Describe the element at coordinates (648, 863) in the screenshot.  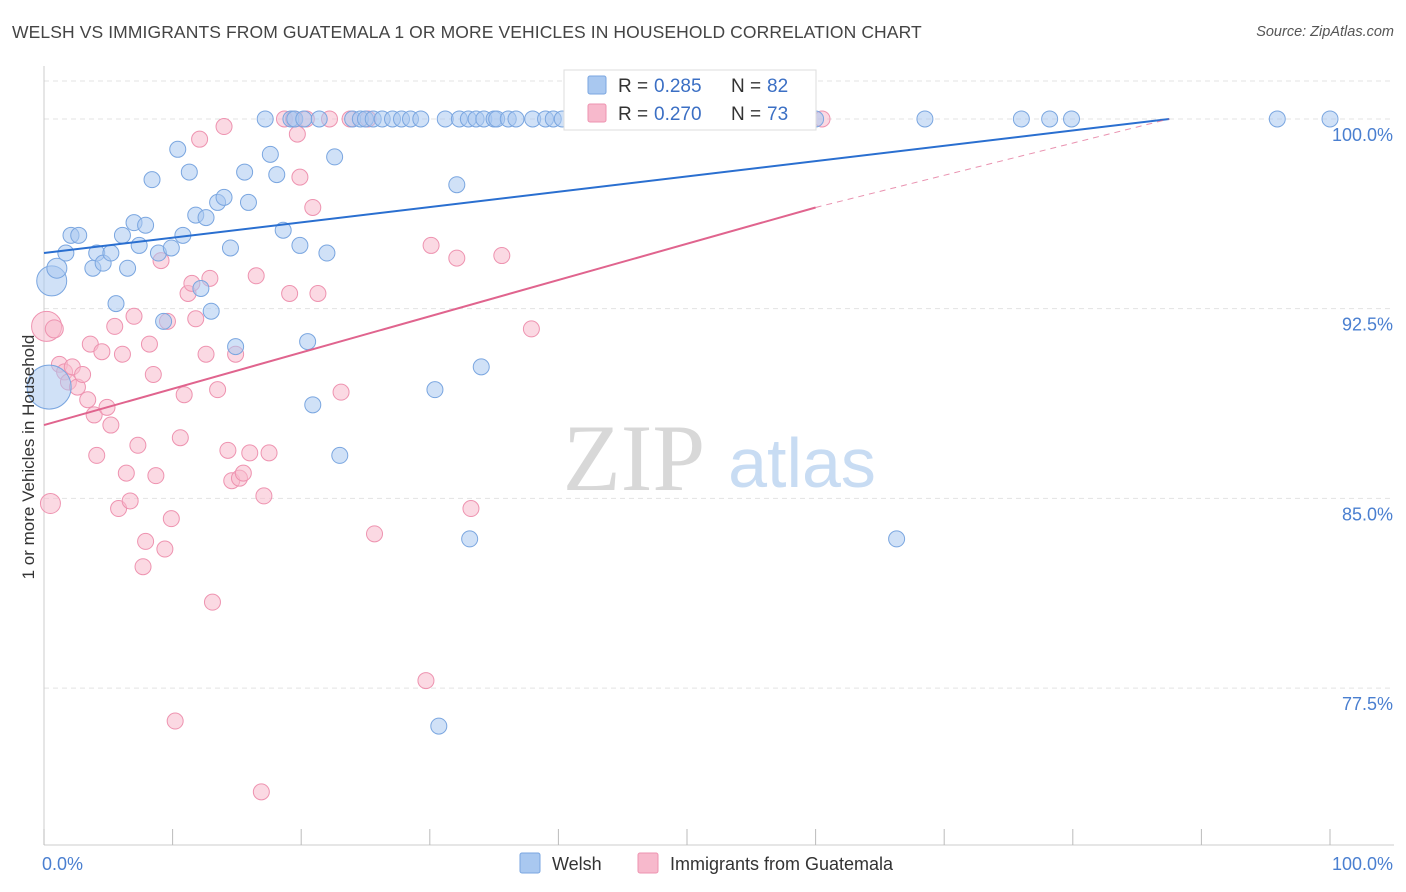
I see `guat-series-swatch` at that location.